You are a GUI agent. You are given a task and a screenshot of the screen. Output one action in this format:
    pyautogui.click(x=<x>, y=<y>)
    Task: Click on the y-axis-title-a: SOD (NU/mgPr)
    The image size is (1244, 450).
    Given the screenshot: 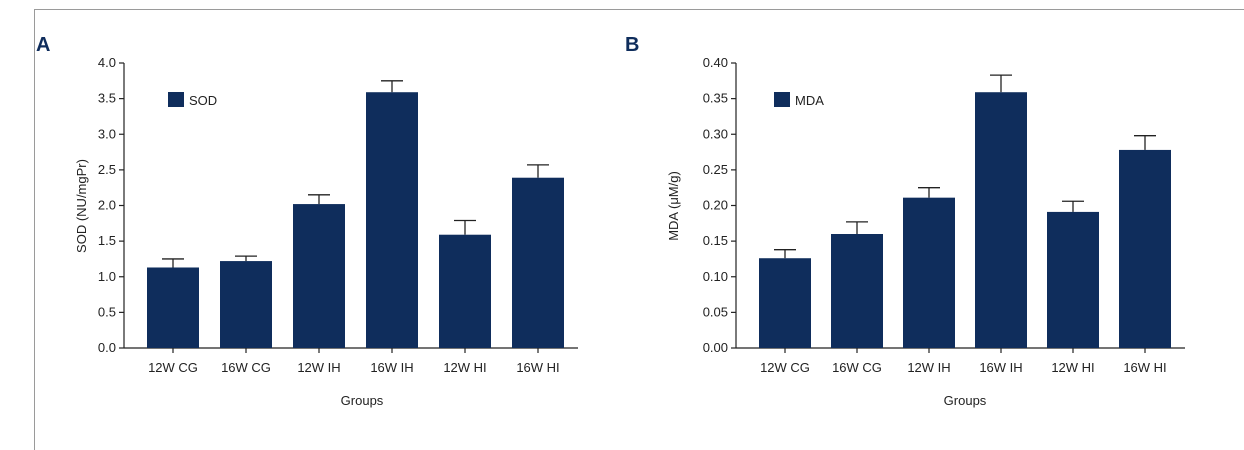 What is the action you would take?
    pyautogui.click(x=81, y=206)
    